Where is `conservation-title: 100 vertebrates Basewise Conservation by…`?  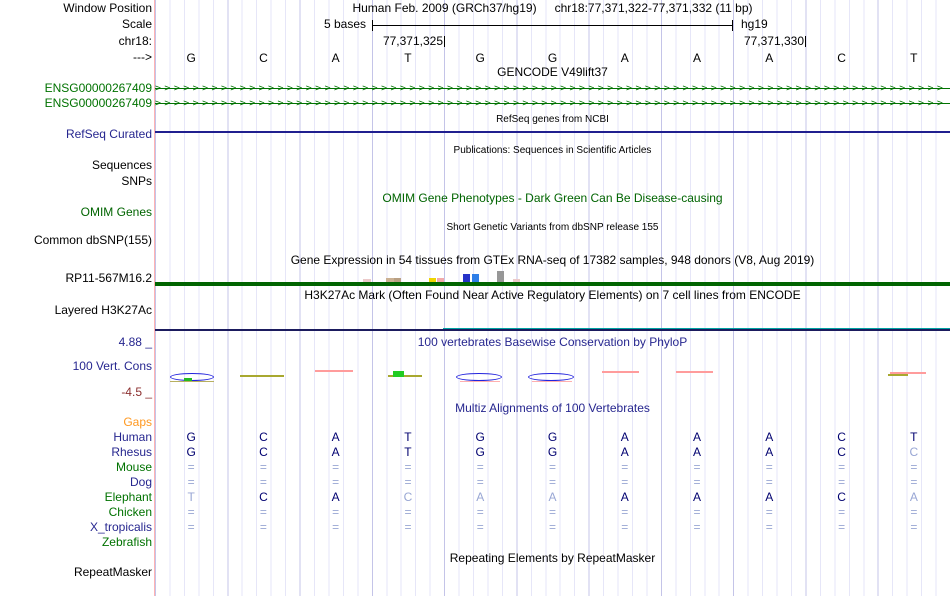 conservation-title: 100 vertebrates Basewise Conservation by… is located at coordinates (552, 342).